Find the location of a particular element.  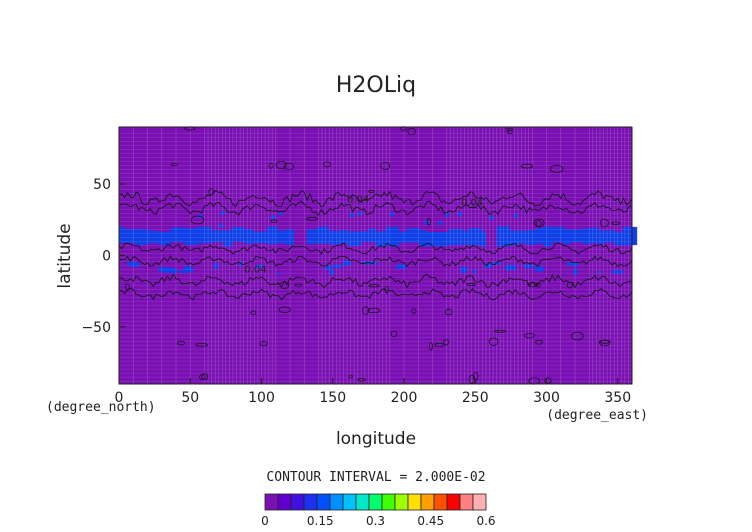

x-tick-label: 150 is located at coordinates (332, 398).